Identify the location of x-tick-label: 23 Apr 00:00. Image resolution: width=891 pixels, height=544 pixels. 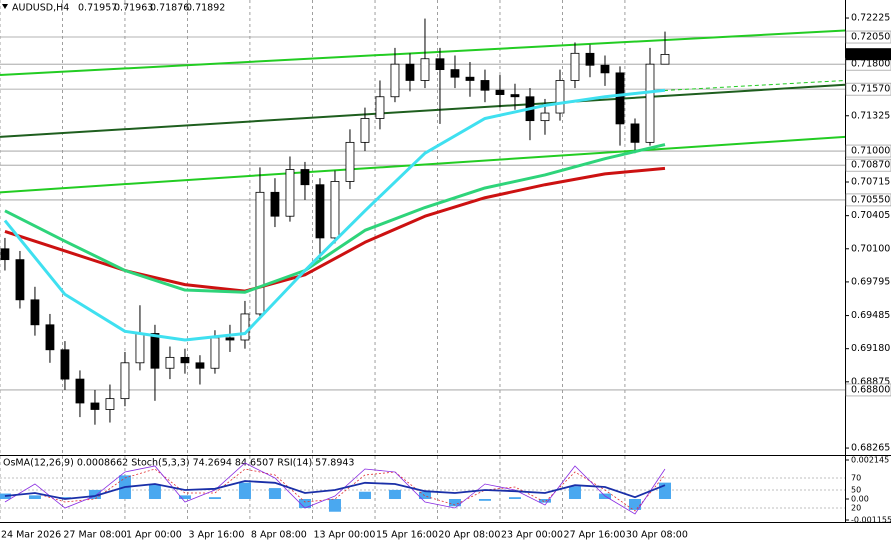
(532, 535).